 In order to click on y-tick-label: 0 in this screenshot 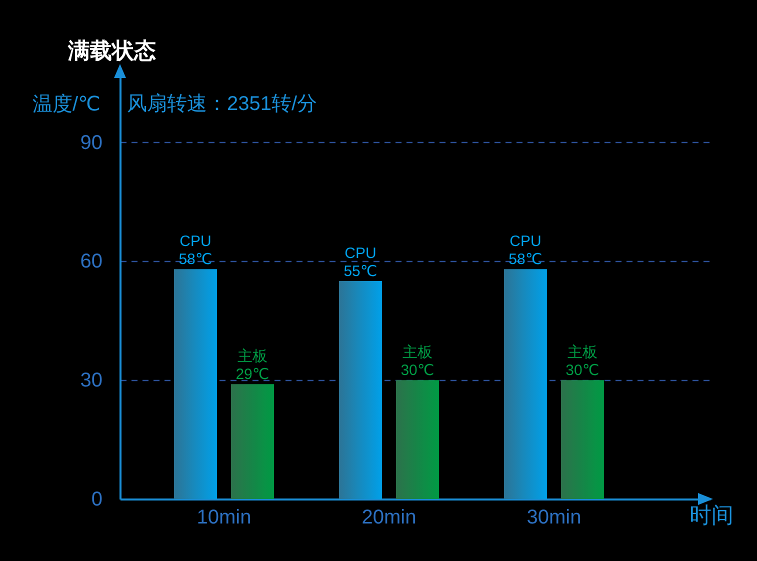, I will do `click(96, 499)`.